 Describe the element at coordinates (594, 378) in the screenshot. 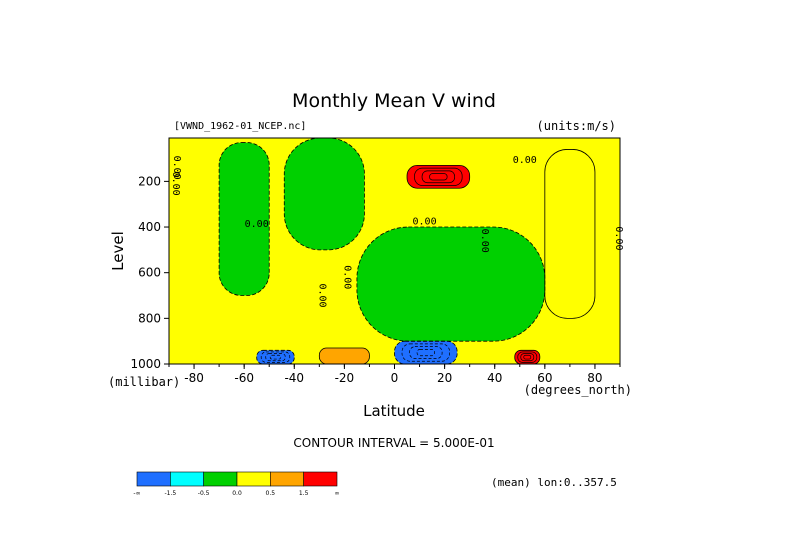

I see `x-tick-label: 80` at that location.